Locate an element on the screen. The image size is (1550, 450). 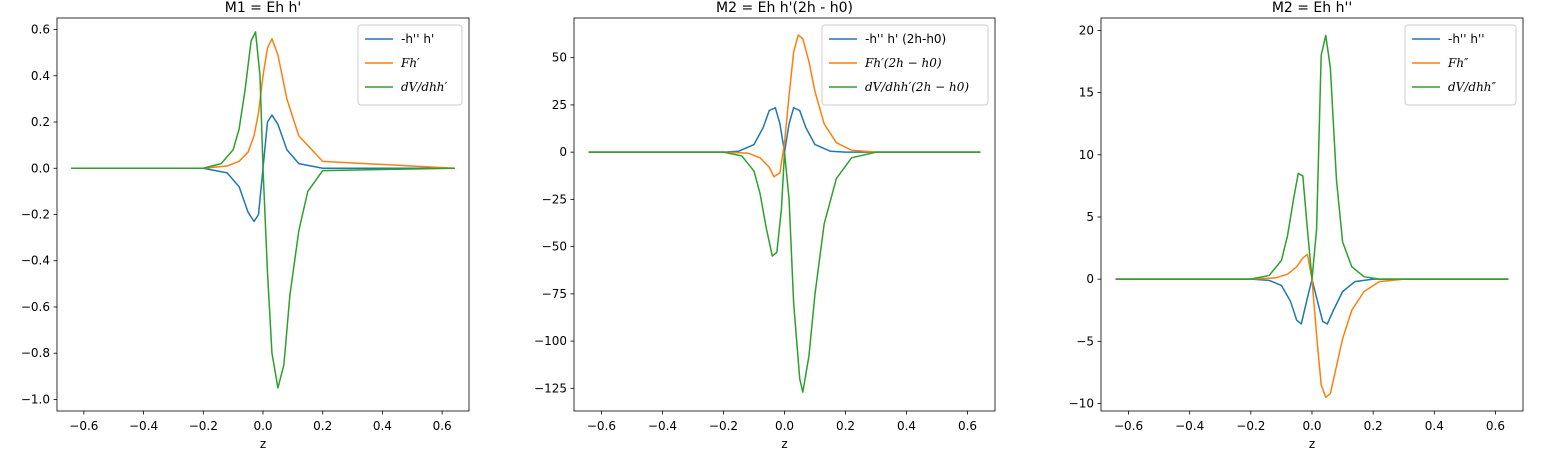
series-line-dv-dhh is located at coordinates (1312, 157).